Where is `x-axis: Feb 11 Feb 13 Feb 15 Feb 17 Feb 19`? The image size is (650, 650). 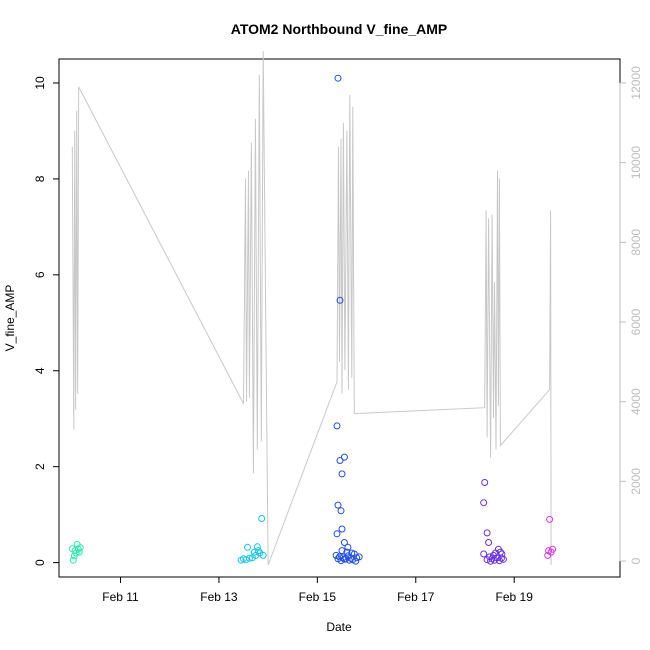 x-axis: Feb 11 Feb 13 Feb 15 Feb 17 Feb 19 is located at coordinates (318, 590).